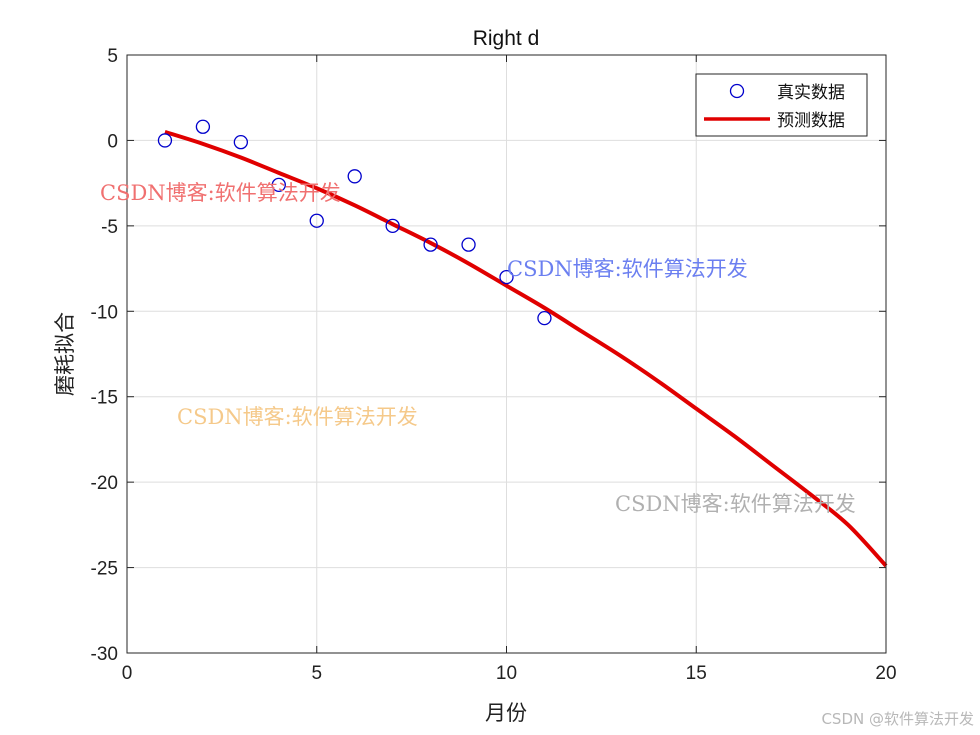 This screenshot has width=980, height=735. Describe the element at coordinates (316, 673) in the screenshot. I see `x-tick-label: 5` at that location.